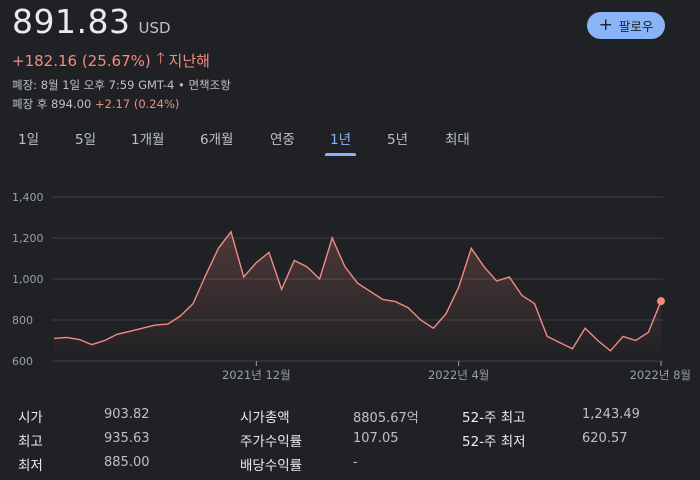  What do you see at coordinates (340, 143) in the screenshot?
I see `tab-1y: 1년` at bounding box center [340, 143].